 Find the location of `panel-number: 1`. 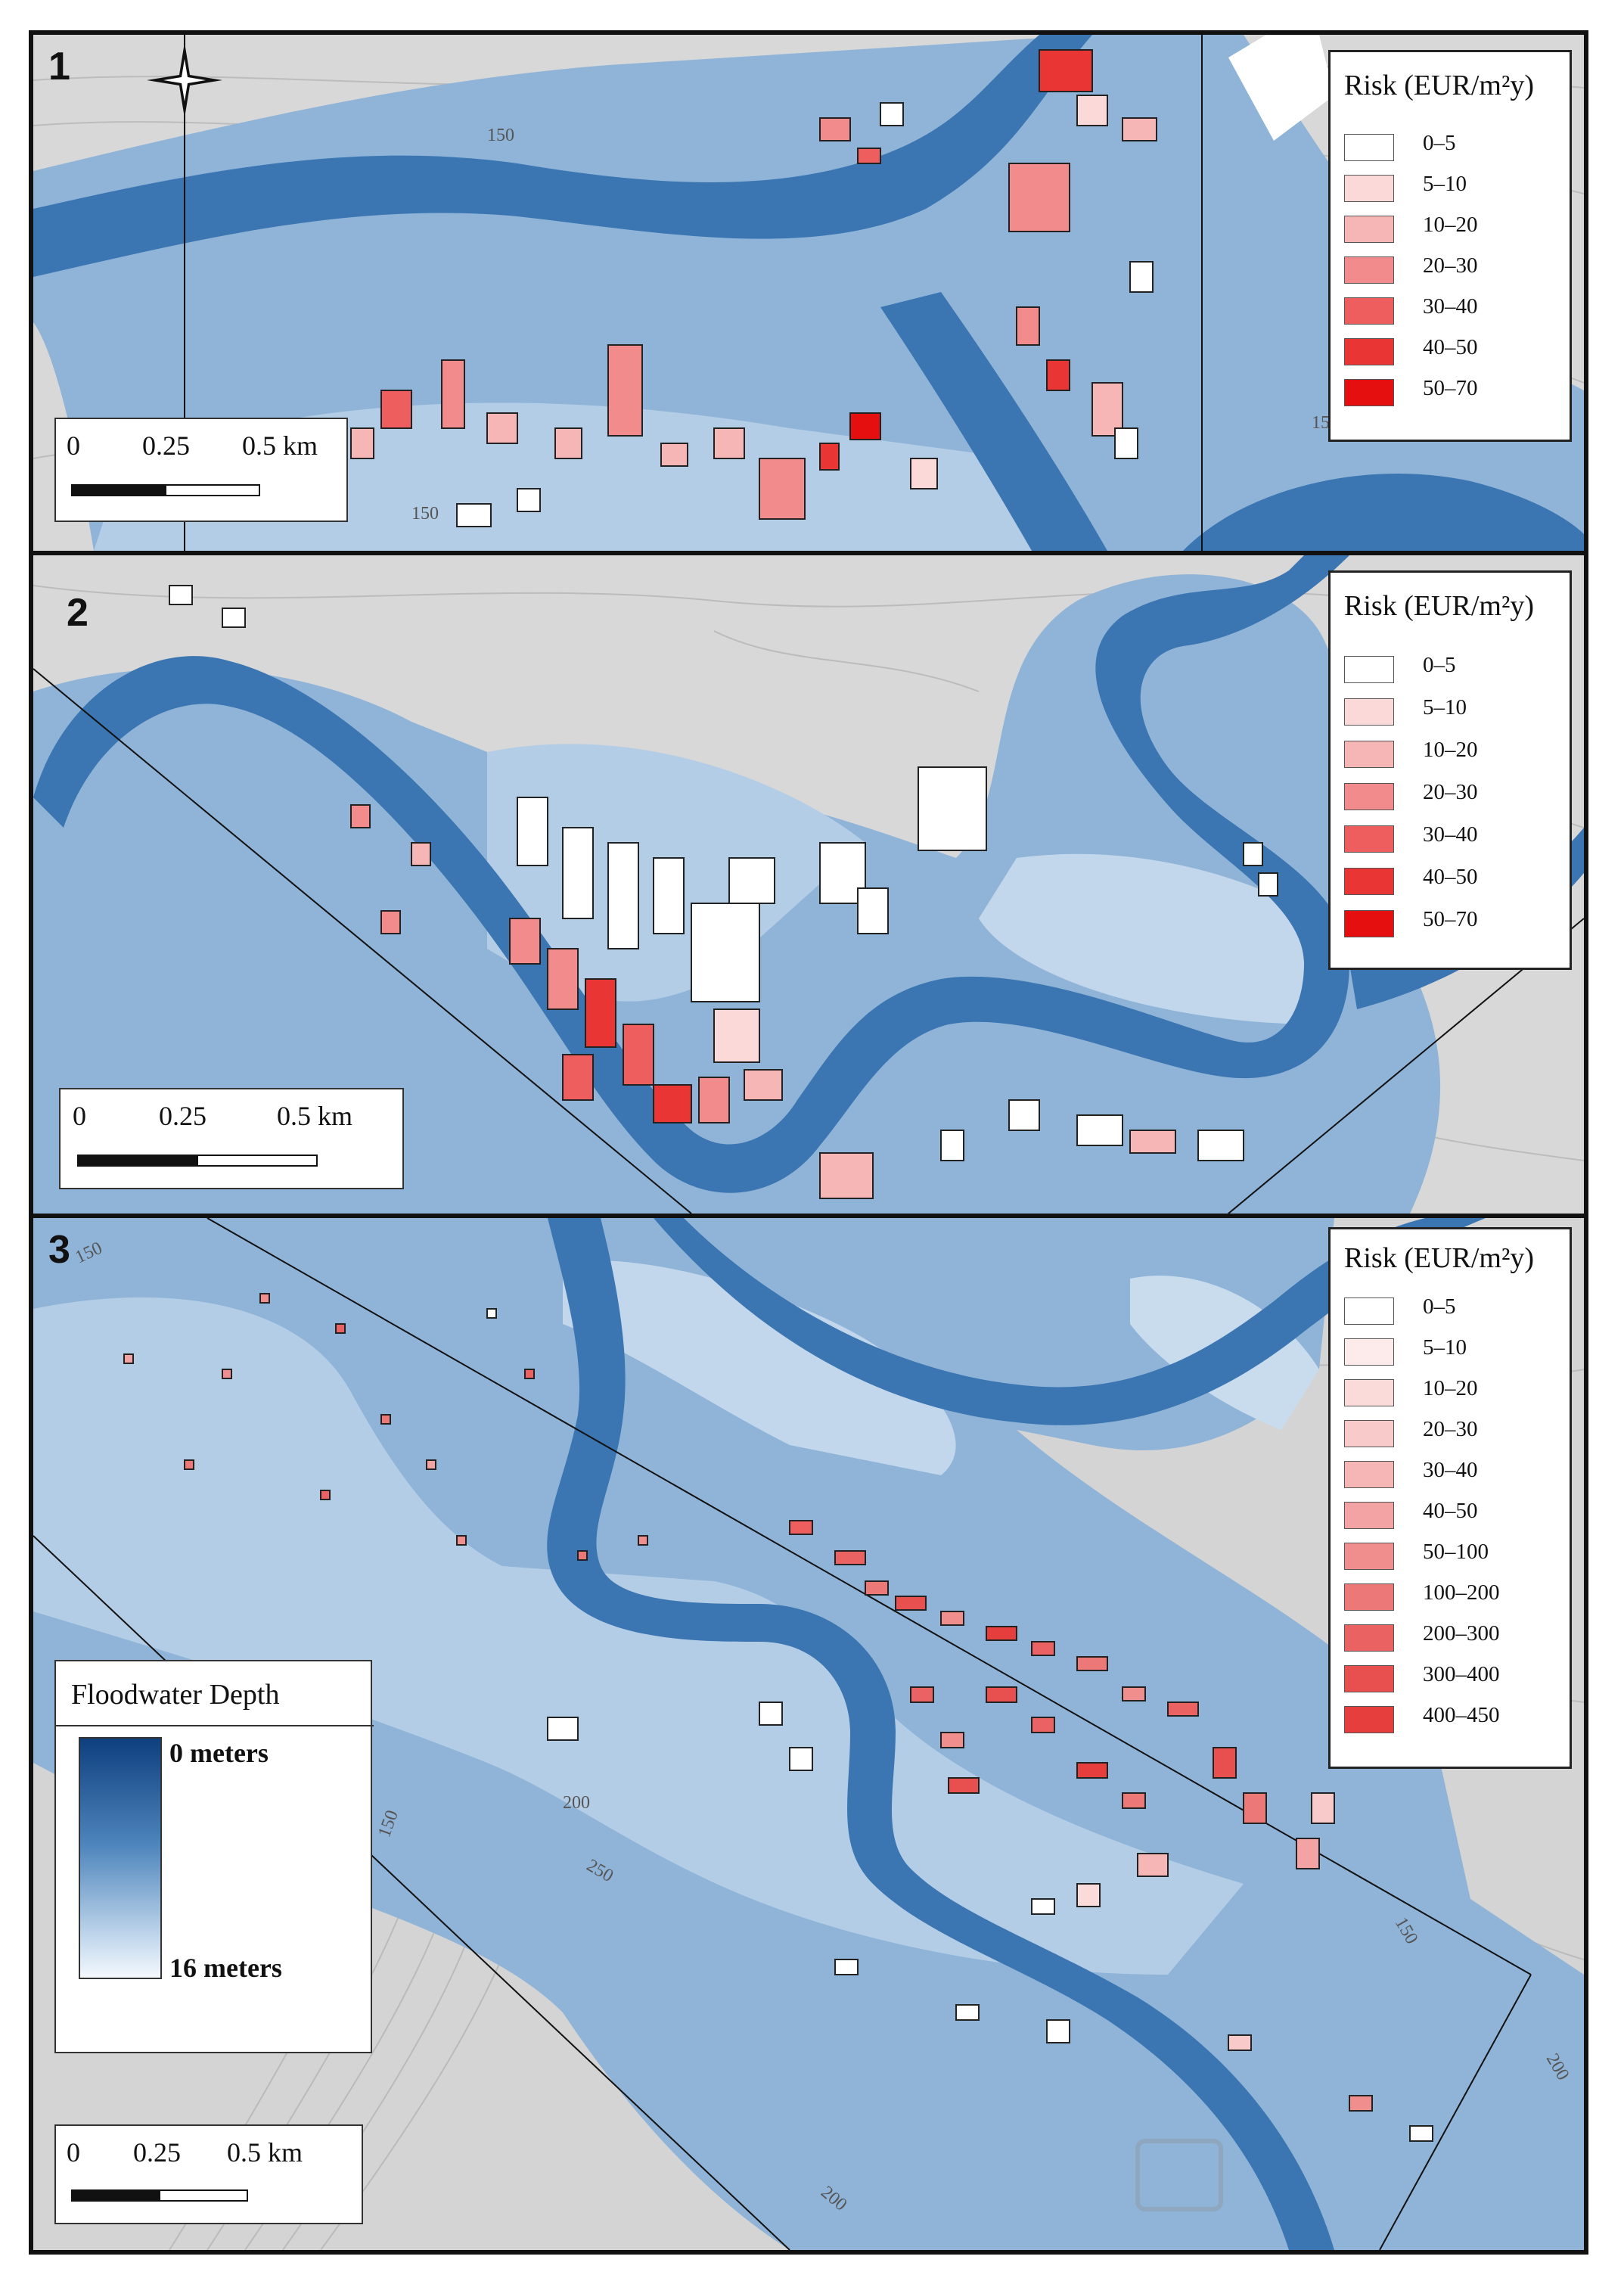

panel-number: 1 is located at coordinates (59, 67).